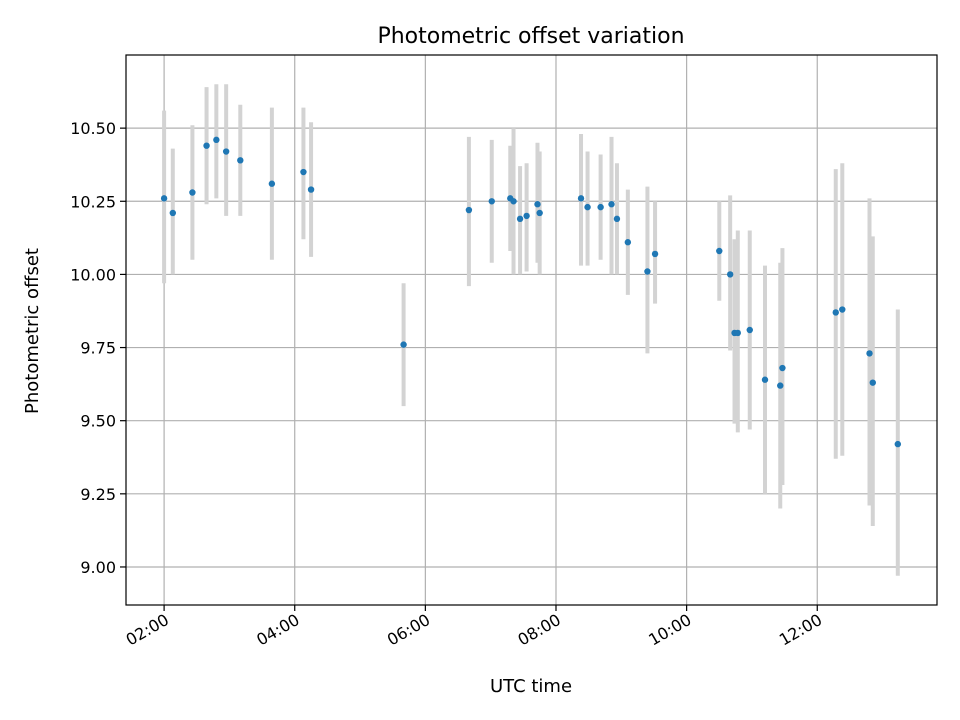  What do you see at coordinates (98, 494) in the screenshot?
I see `y-tick-label: 9.25` at bounding box center [98, 494].